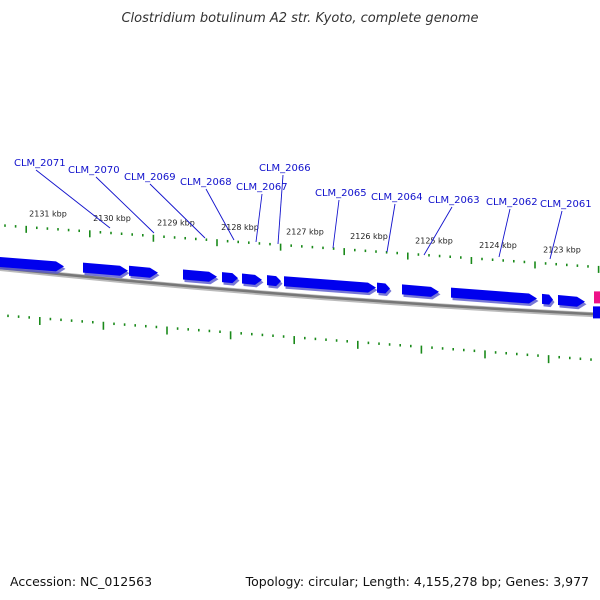  What do you see at coordinates (299, 339) in the screenshot?
I see `inner-ruler-ticks` at bounding box center [299, 339].